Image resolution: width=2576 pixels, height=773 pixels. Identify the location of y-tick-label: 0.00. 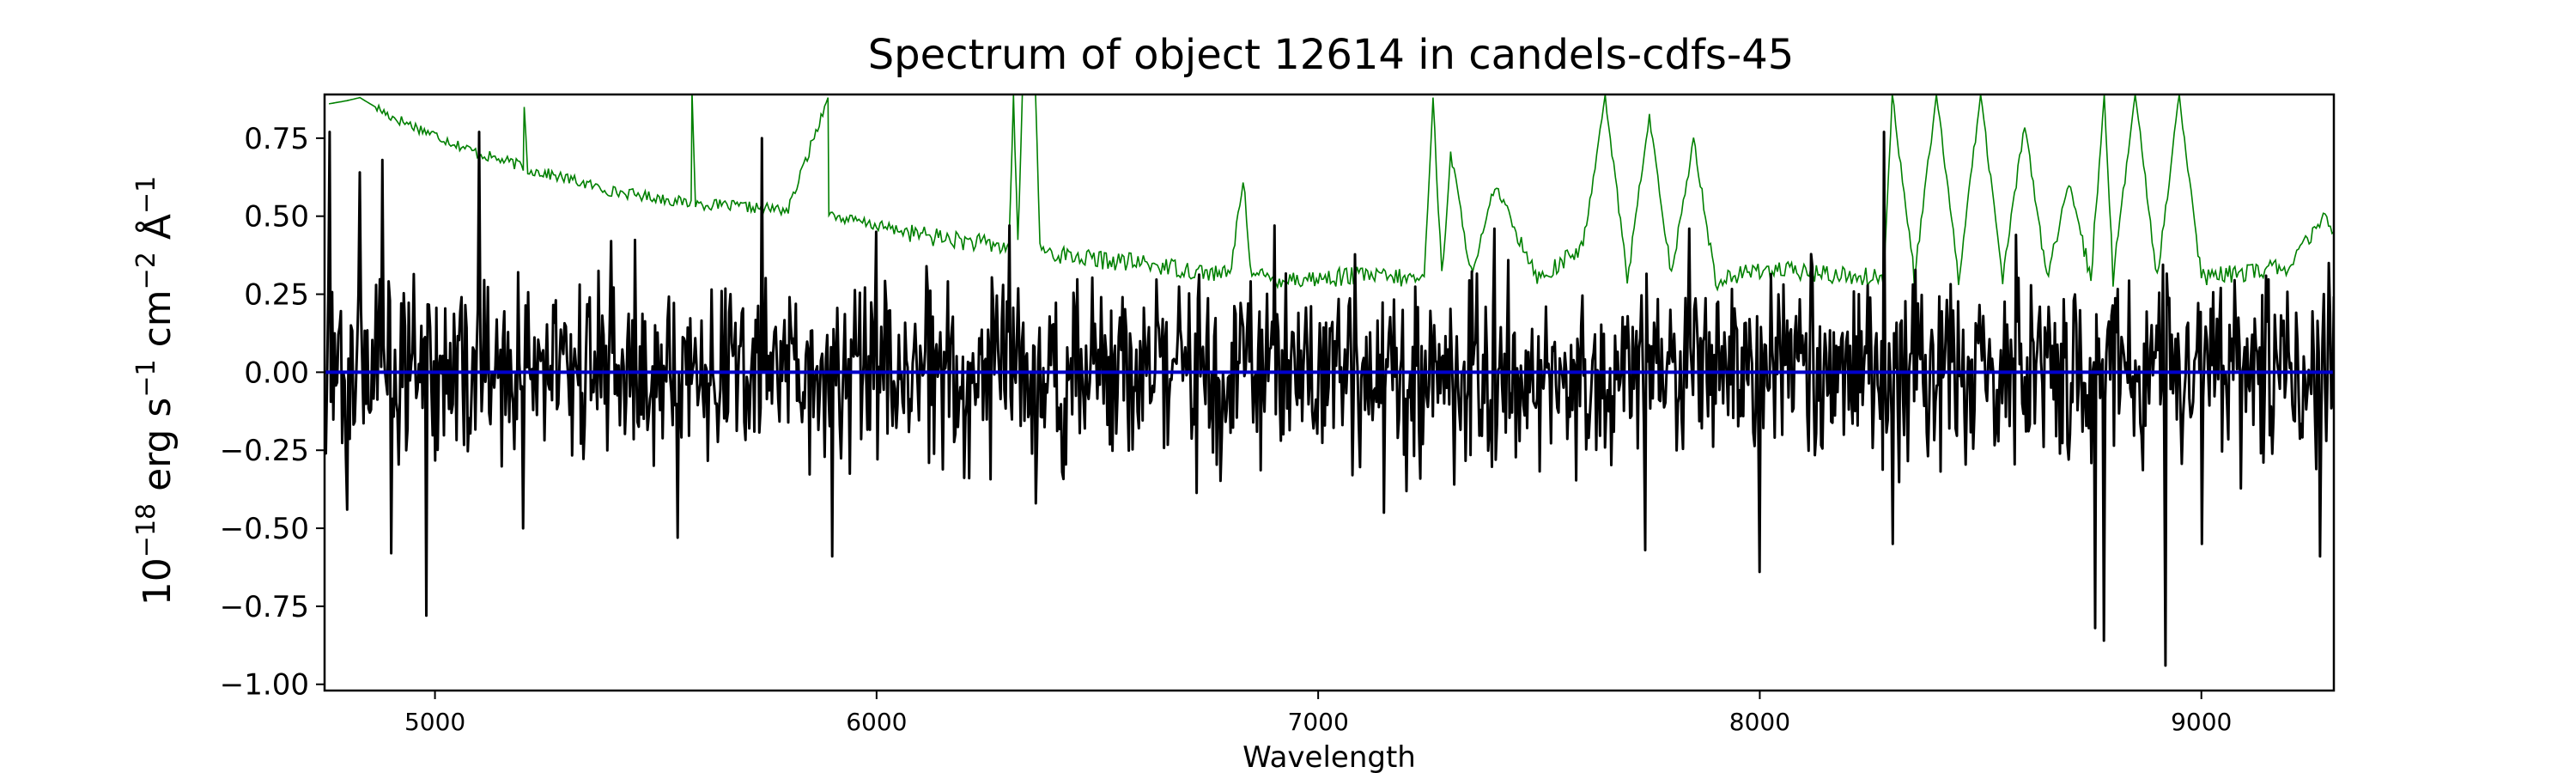
(276, 373).